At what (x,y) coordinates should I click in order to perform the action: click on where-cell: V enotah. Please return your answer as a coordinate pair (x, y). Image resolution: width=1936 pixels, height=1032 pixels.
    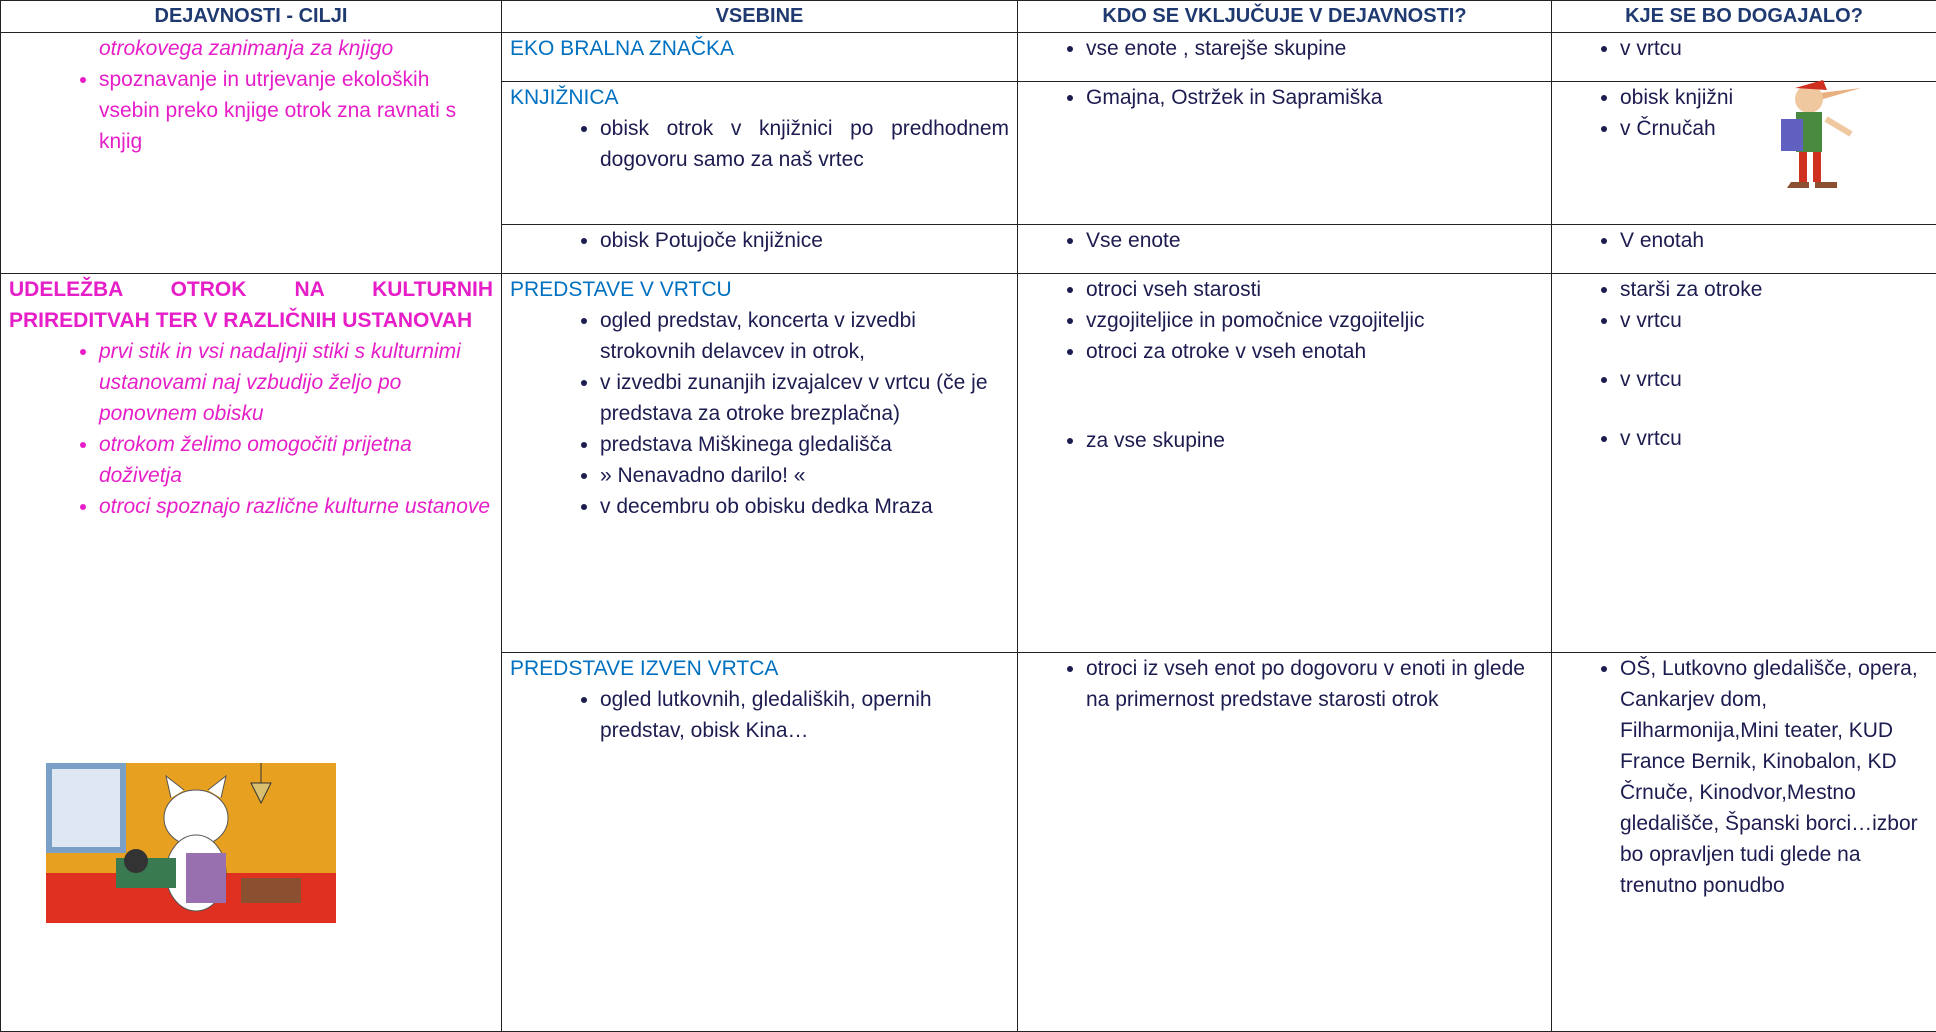
    Looking at the image, I should click on (1743, 248).